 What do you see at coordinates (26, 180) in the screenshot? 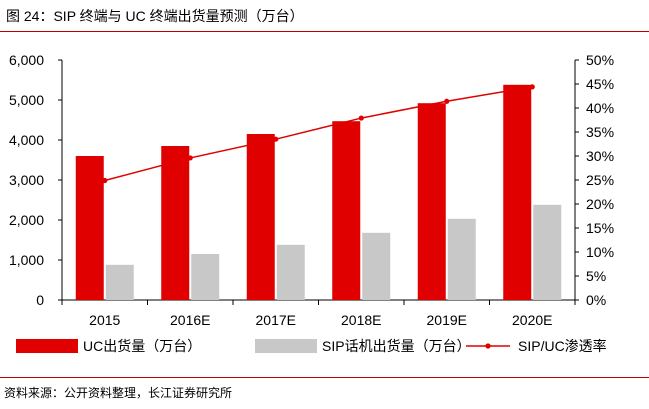
I see `left-tick-label: 3,000` at bounding box center [26, 180].